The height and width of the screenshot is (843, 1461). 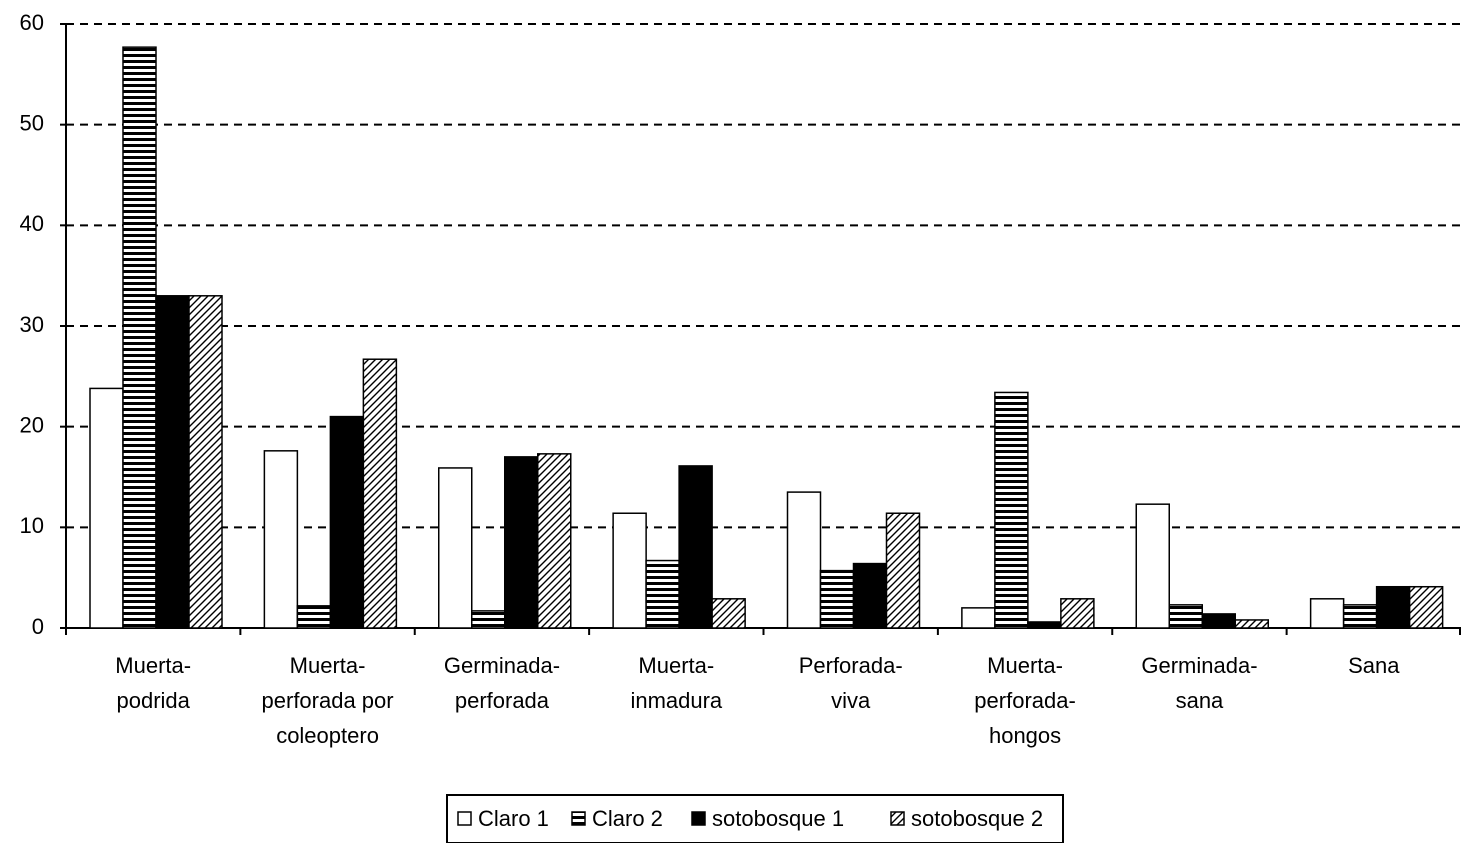 What do you see at coordinates (676, 683) in the screenshot?
I see `x-tick-label: Muerta- inmadura` at bounding box center [676, 683].